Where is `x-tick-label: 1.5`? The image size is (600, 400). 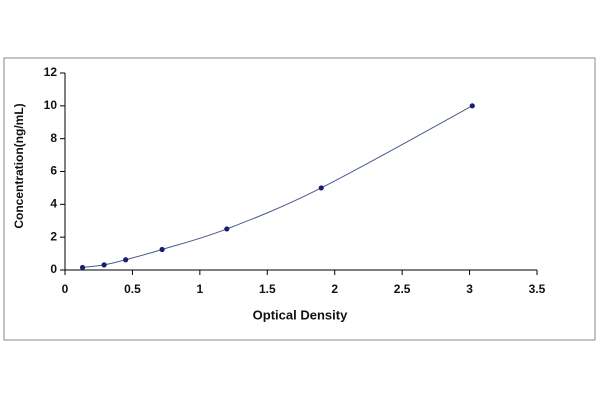
x-tick-label: 1.5 is located at coordinates (267, 289).